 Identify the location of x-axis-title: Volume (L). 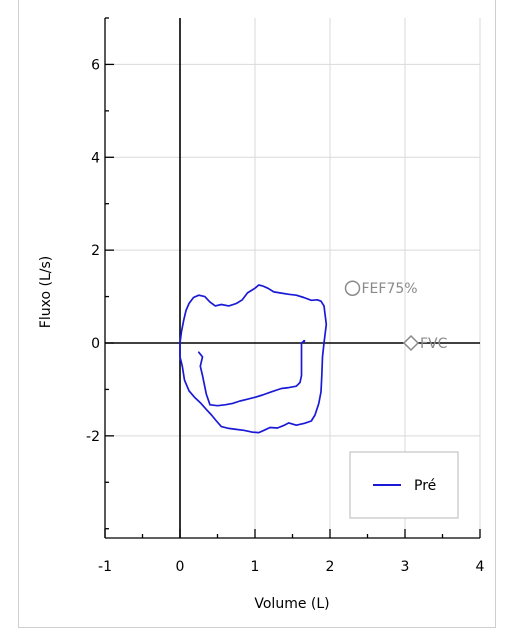
(291, 604).